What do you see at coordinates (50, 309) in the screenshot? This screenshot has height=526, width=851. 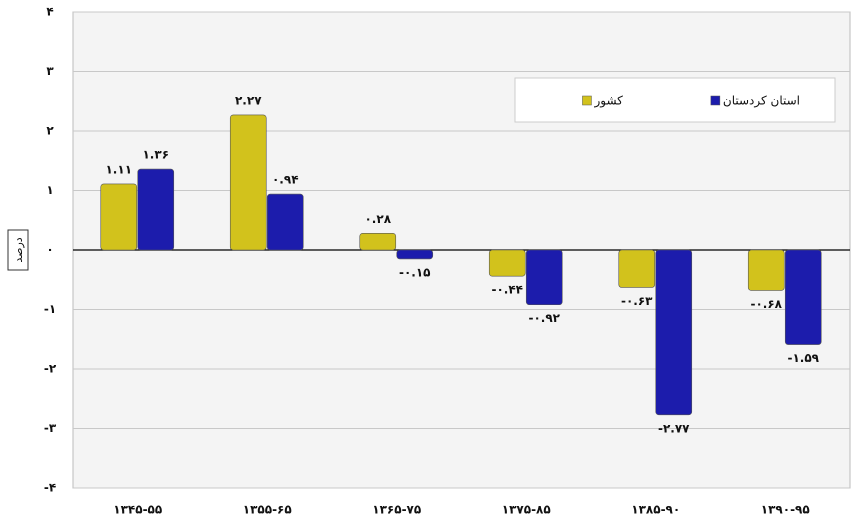 I see `y-tick-label: -۱` at bounding box center [50, 309].